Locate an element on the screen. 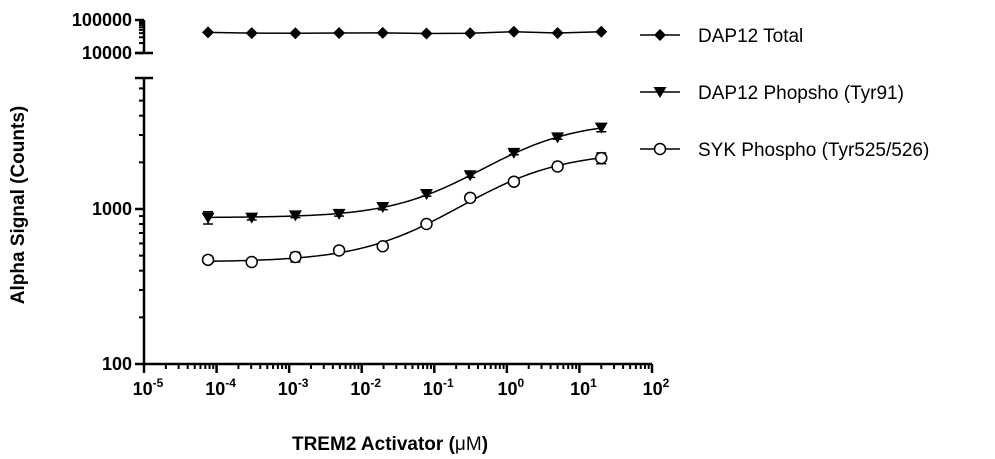 This screenshot has width=995, height=459. x-axis-title-text: TREM2 Activator ( is located at coordinates (374, 444).